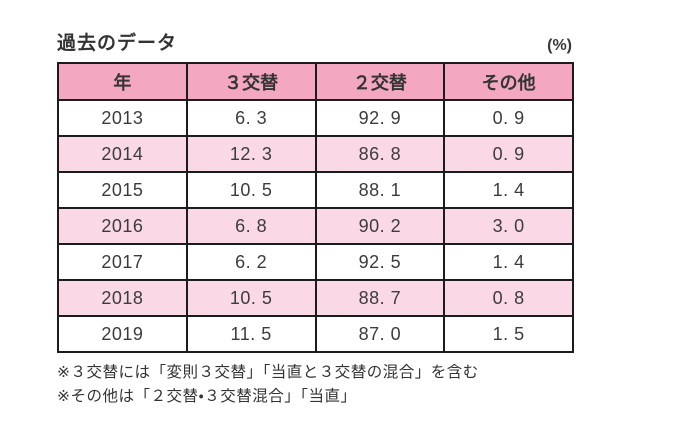  Describe the element at coordinates (508, 81) in the screenshot. I see `column-header-other: その他` at that location.